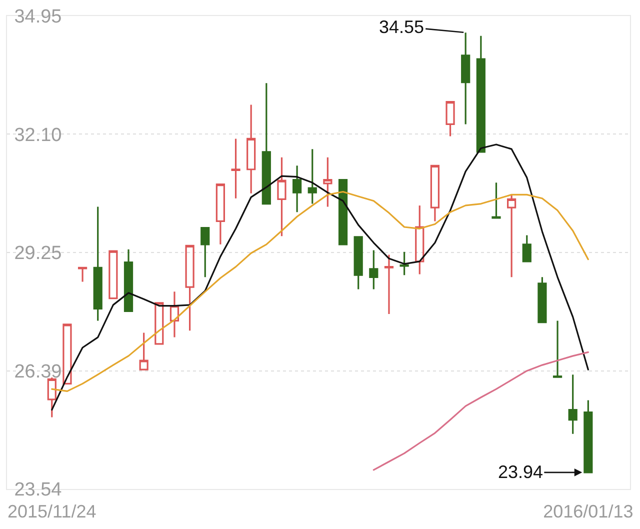 This screenshot has width=640, height=529. What do you see at coordinates (38, 135) in the screenshot?
I see `y-tick-label: 32.10` at bounding box center [38, 135].